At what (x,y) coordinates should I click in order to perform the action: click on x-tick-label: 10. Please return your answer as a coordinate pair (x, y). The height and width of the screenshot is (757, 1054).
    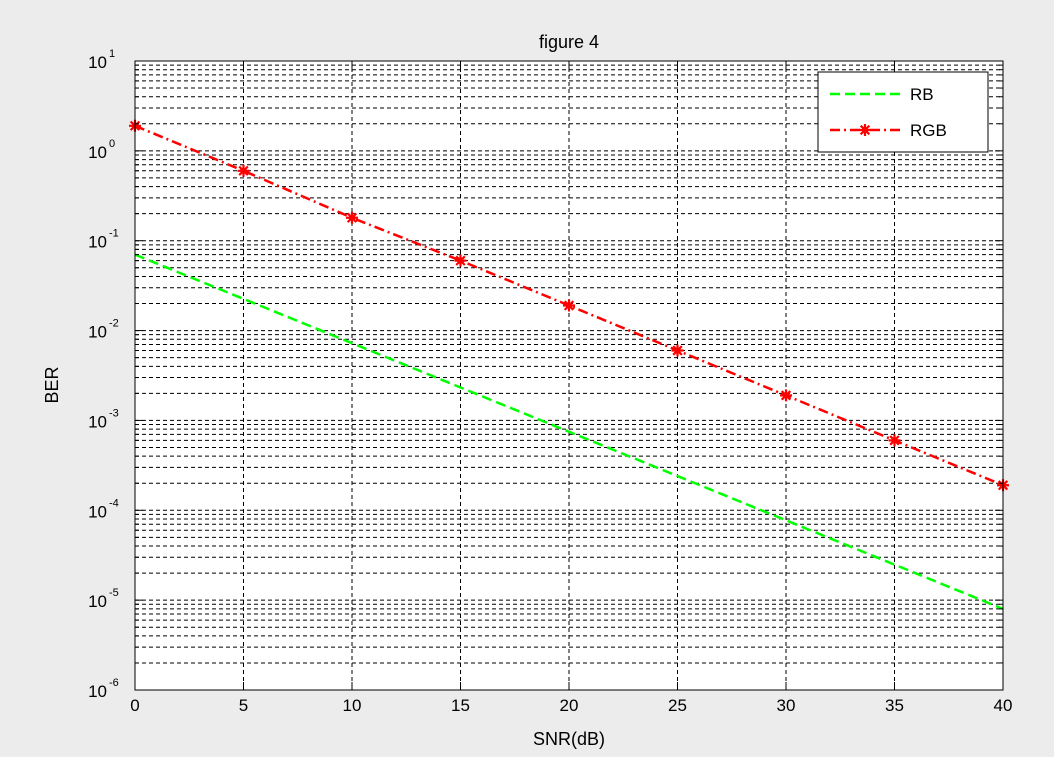
    Looking at the image, I should click on (352, 705).